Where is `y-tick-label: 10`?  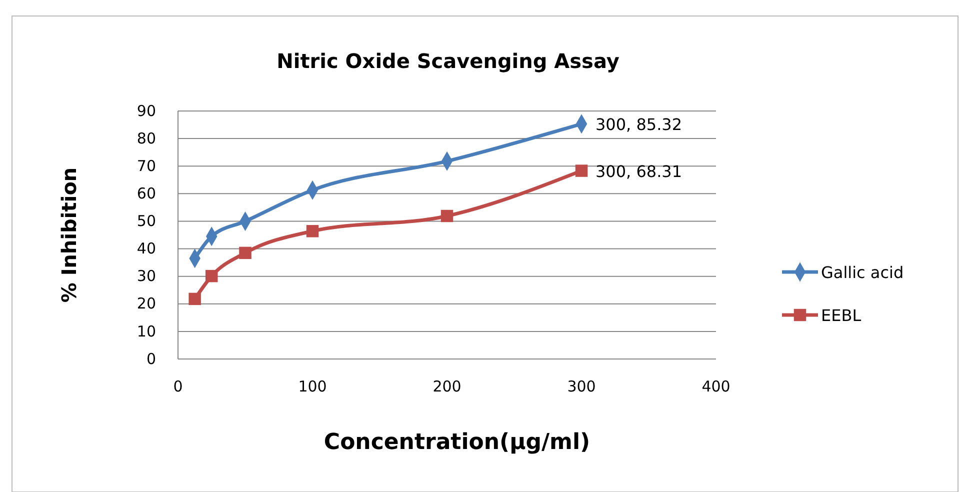
y-tick-label: 10 is located at coordinates (146, 331).